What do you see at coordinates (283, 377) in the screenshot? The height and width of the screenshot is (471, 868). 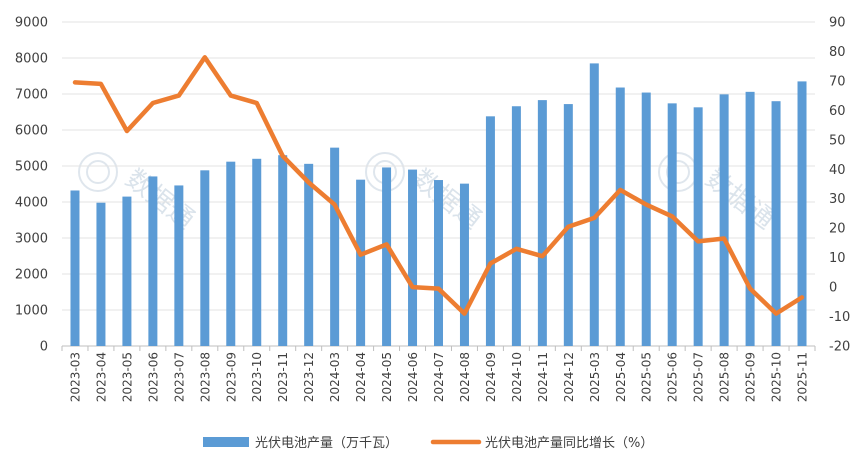 I see `x-tick-label: 2023-11` at bounding box center [283, 377].